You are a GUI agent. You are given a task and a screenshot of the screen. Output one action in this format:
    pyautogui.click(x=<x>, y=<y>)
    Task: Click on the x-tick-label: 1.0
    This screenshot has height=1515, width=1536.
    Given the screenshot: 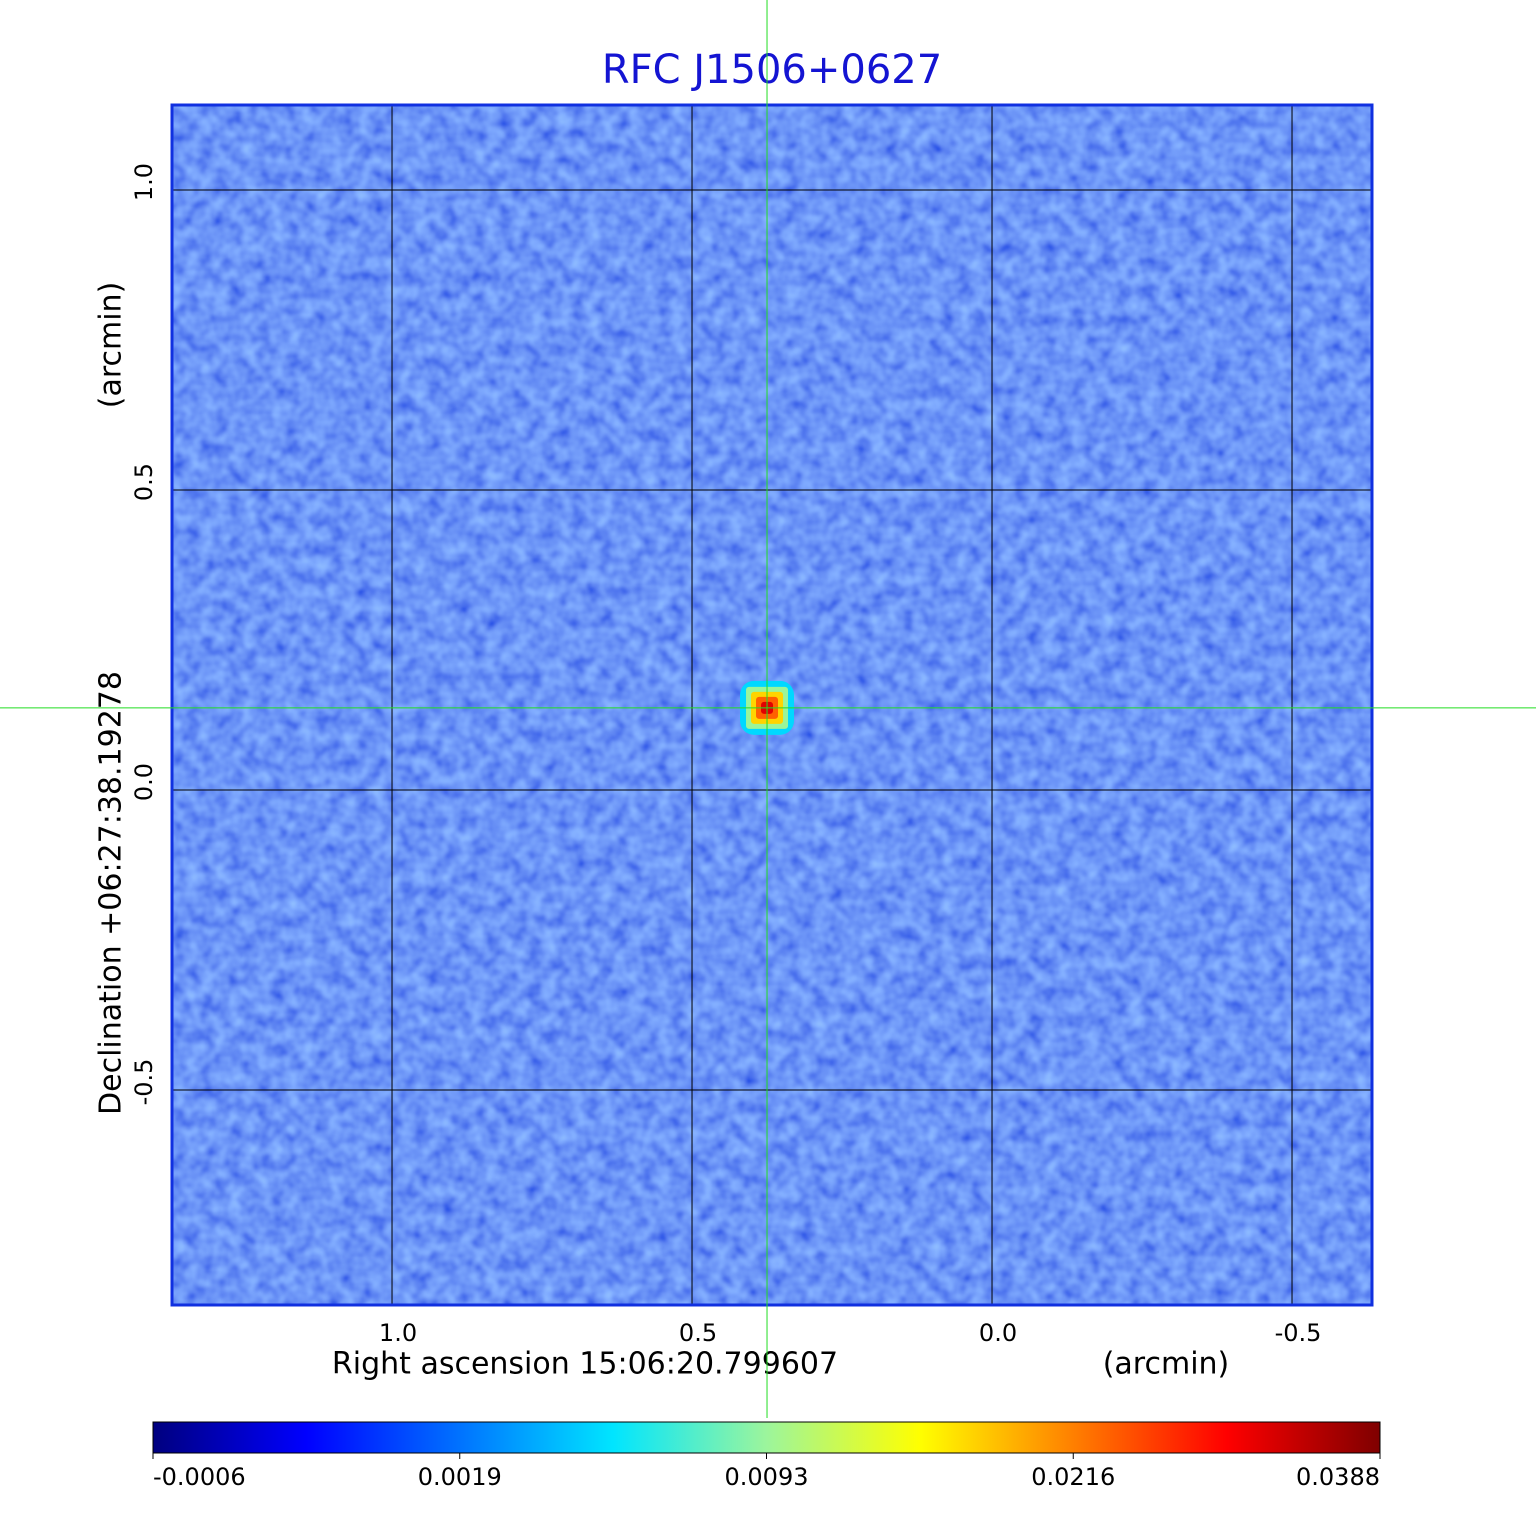 What is the action you would take?
    pyautogui.click(x=398, y=1333)
    